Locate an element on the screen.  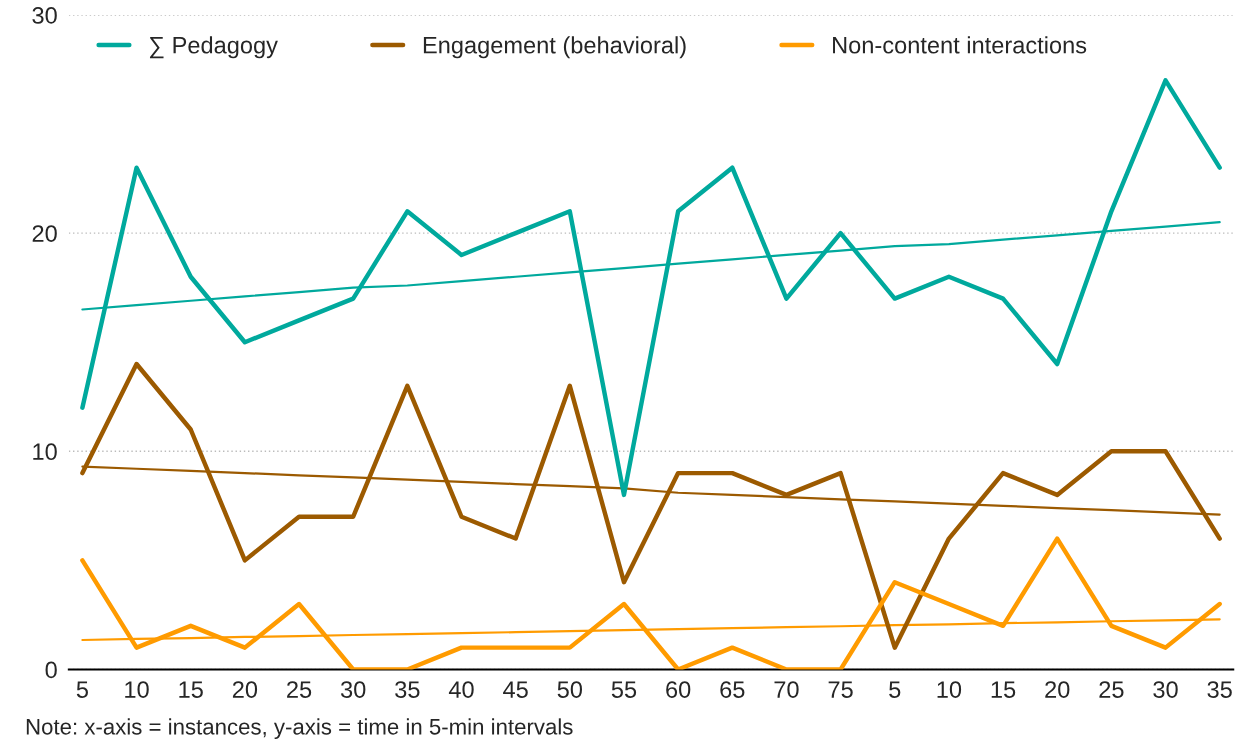
x-tick-label: 60 is located at coordinates (678, 689).